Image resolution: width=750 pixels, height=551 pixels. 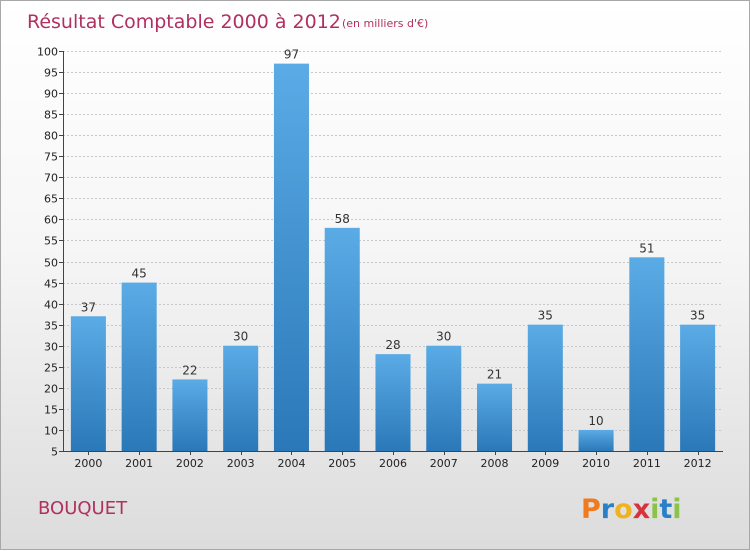 What do you see at coordinates (393, 402) in the screenshot?
I see `bar-2006` at bounding box center [393, 402].